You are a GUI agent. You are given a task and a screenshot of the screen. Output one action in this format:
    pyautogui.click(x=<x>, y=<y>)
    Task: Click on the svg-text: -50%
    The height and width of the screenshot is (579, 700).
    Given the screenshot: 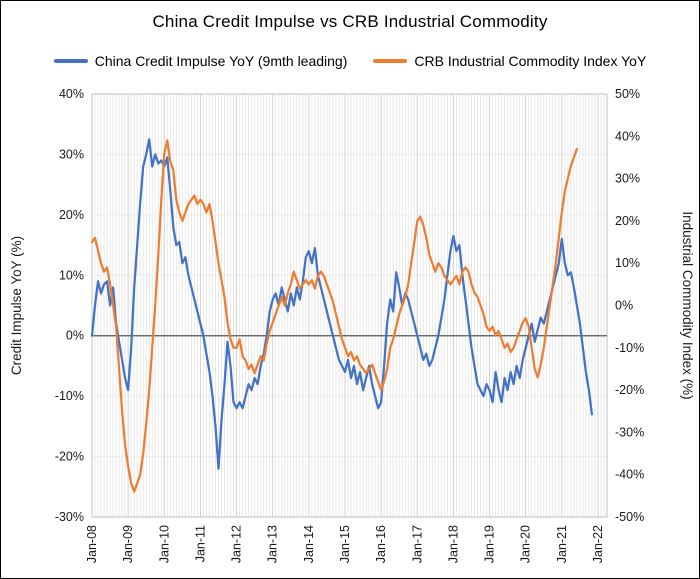 What is the action you would take?
    pyautogui.click(x=629, y=517)
    